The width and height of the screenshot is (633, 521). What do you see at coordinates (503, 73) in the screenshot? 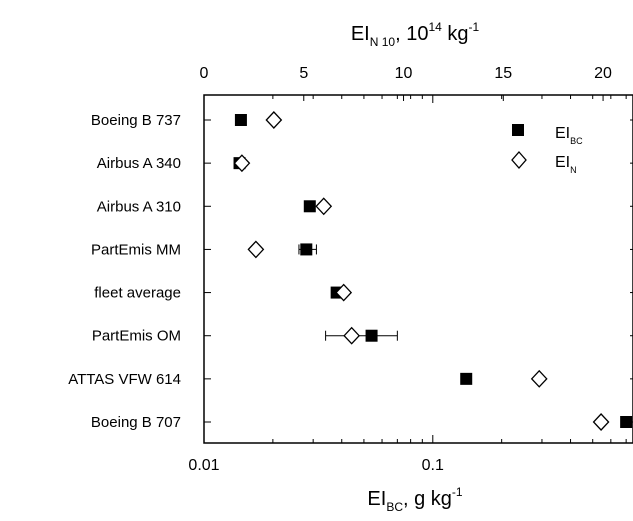
I see `top-tick-label: 15` at bounding box center [503, 73].